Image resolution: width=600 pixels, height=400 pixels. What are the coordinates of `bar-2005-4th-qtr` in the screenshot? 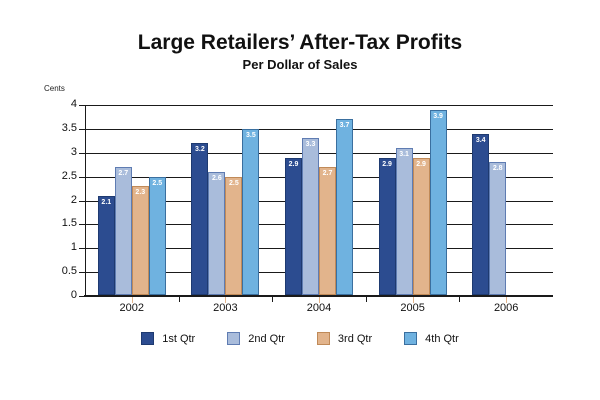 It's located at (438, 202).